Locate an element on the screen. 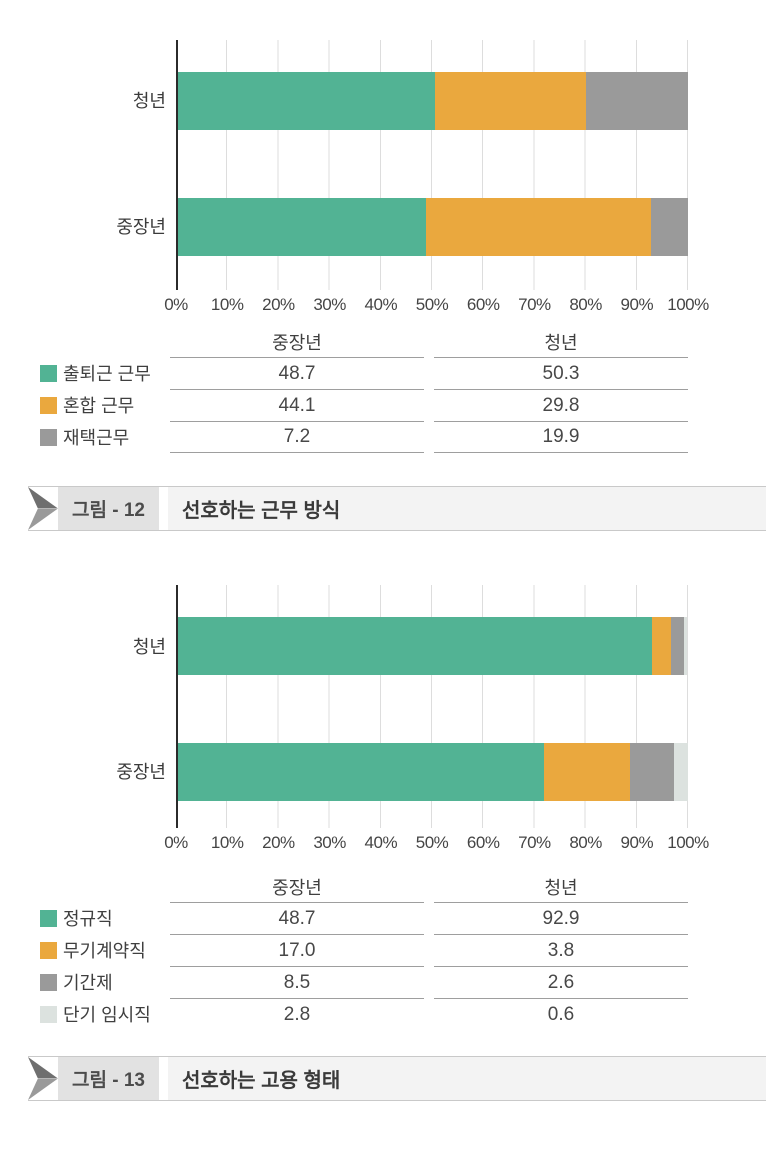  legend-item: 기간제 is located at coordinates (105, 982).